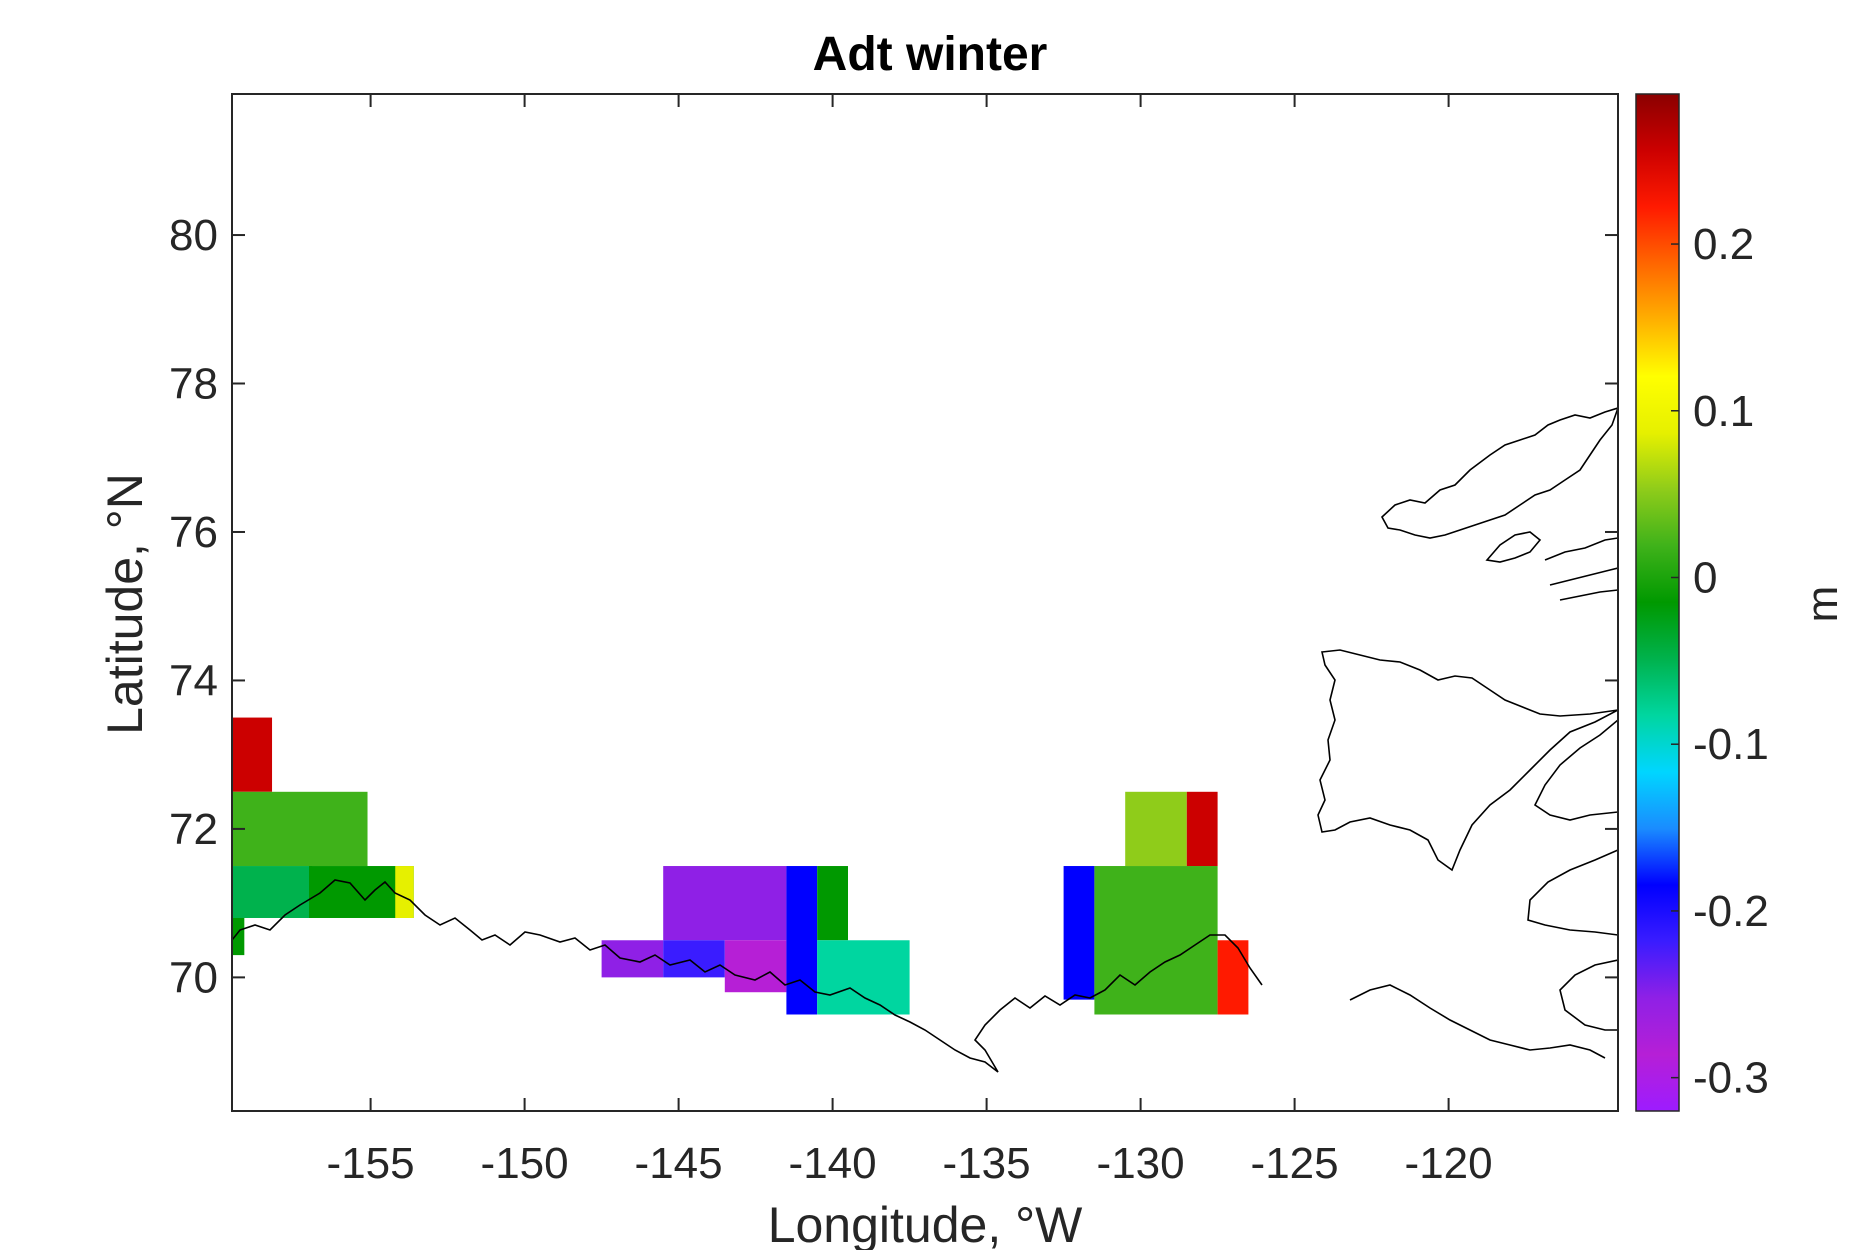  Describe the element at coordinates (679, 1163) in the screenshot. I see `x-tick-label: -145` at that location.